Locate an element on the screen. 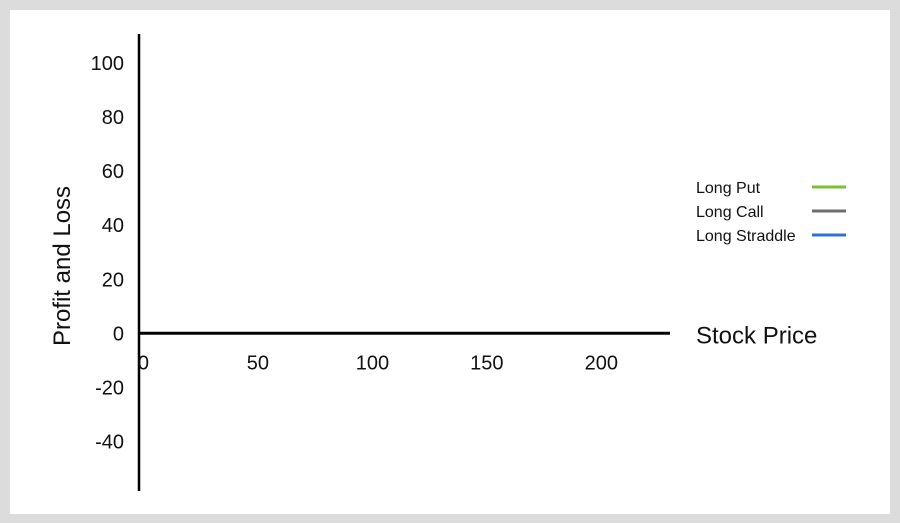 Image resolution: width=900 pixels, height=523 pixels. y-tick-label: 80 is located at coordinates (113, 118).